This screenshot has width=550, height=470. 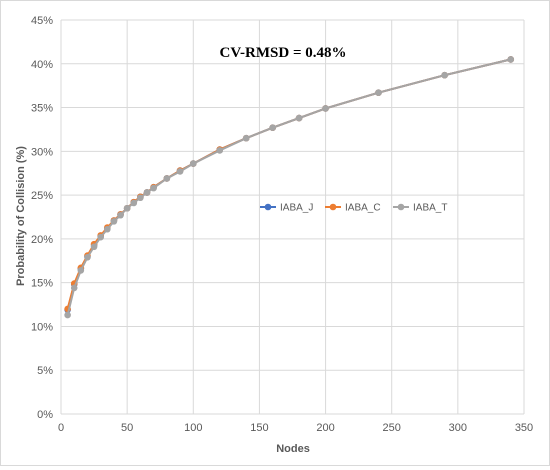 I want to click on x-axis-title: Nodes, so click(x=293, y=449).